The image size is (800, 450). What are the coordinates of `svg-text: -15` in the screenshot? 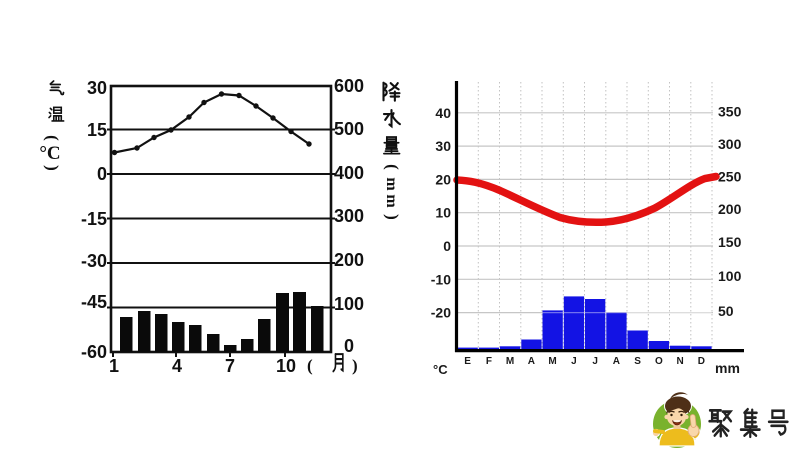 It's located at (94, 219).